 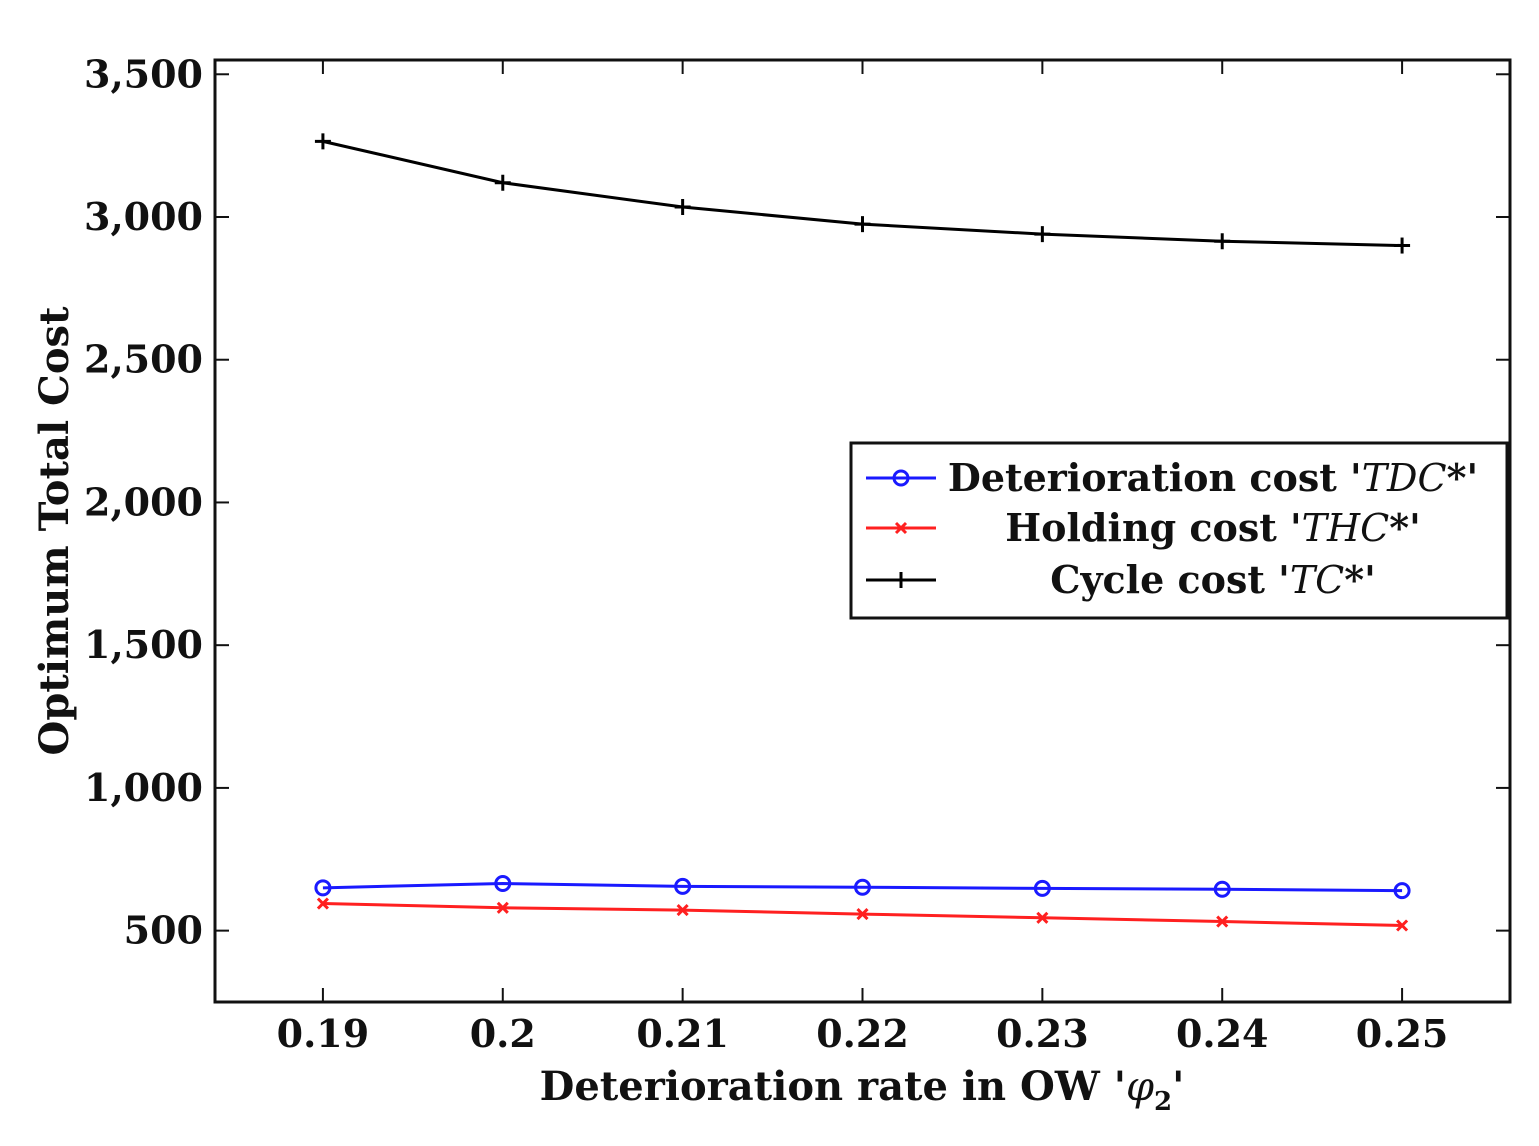 I want to click on y-tick-label: 3,500, so click(x=143, y=73).